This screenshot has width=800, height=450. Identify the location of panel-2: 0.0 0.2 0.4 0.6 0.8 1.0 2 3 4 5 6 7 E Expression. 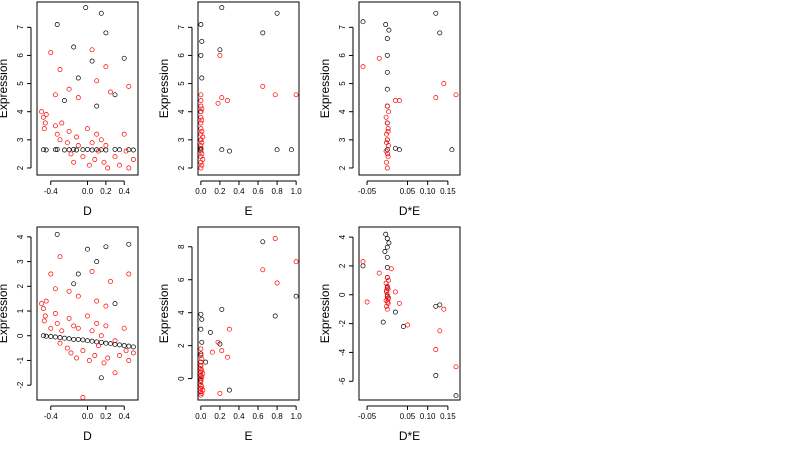
(229, 109).